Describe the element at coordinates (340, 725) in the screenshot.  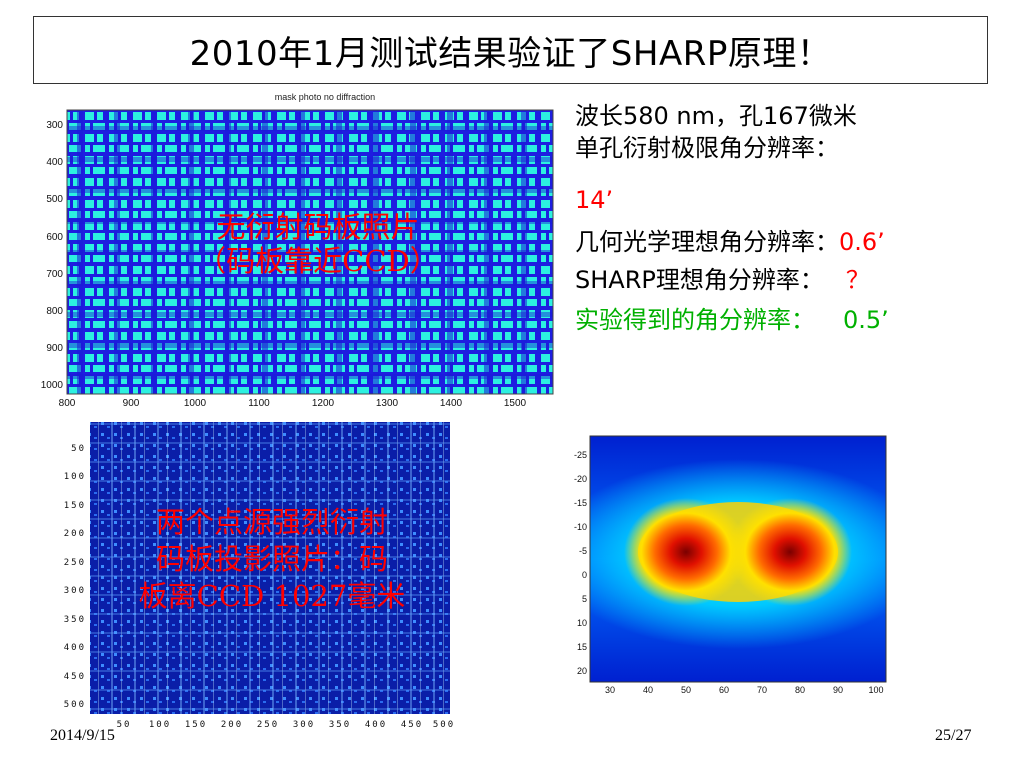
I see `x-tick: 350` at that location.